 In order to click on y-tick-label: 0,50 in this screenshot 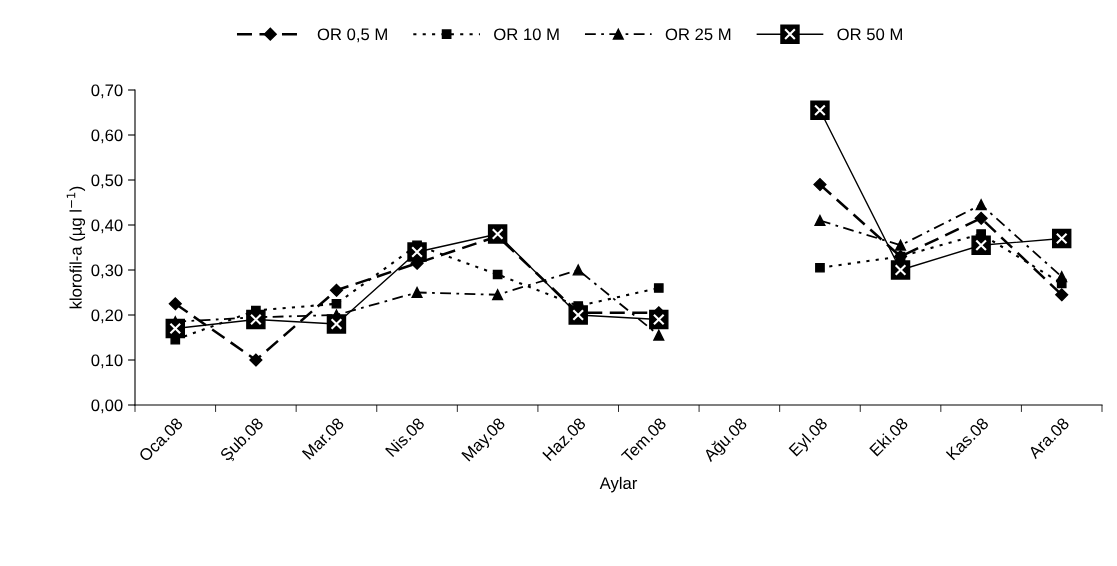, I will do `click(107, 181)`.